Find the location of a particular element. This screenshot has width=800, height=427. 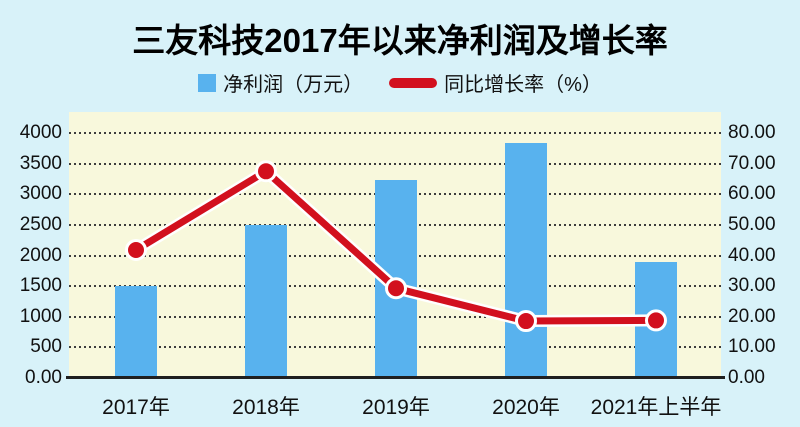

x-axis-label-2020年: 2020年 is located at coordinates (526, 407).